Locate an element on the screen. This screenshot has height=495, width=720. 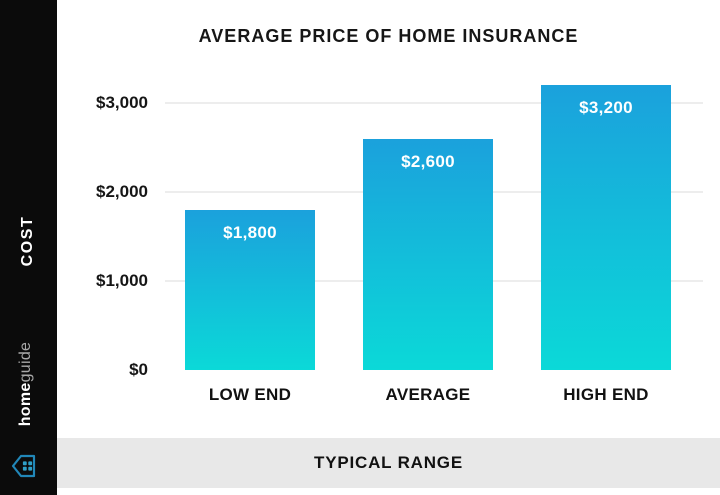
homeguide-house-icon is located at coordinates (23, 466).